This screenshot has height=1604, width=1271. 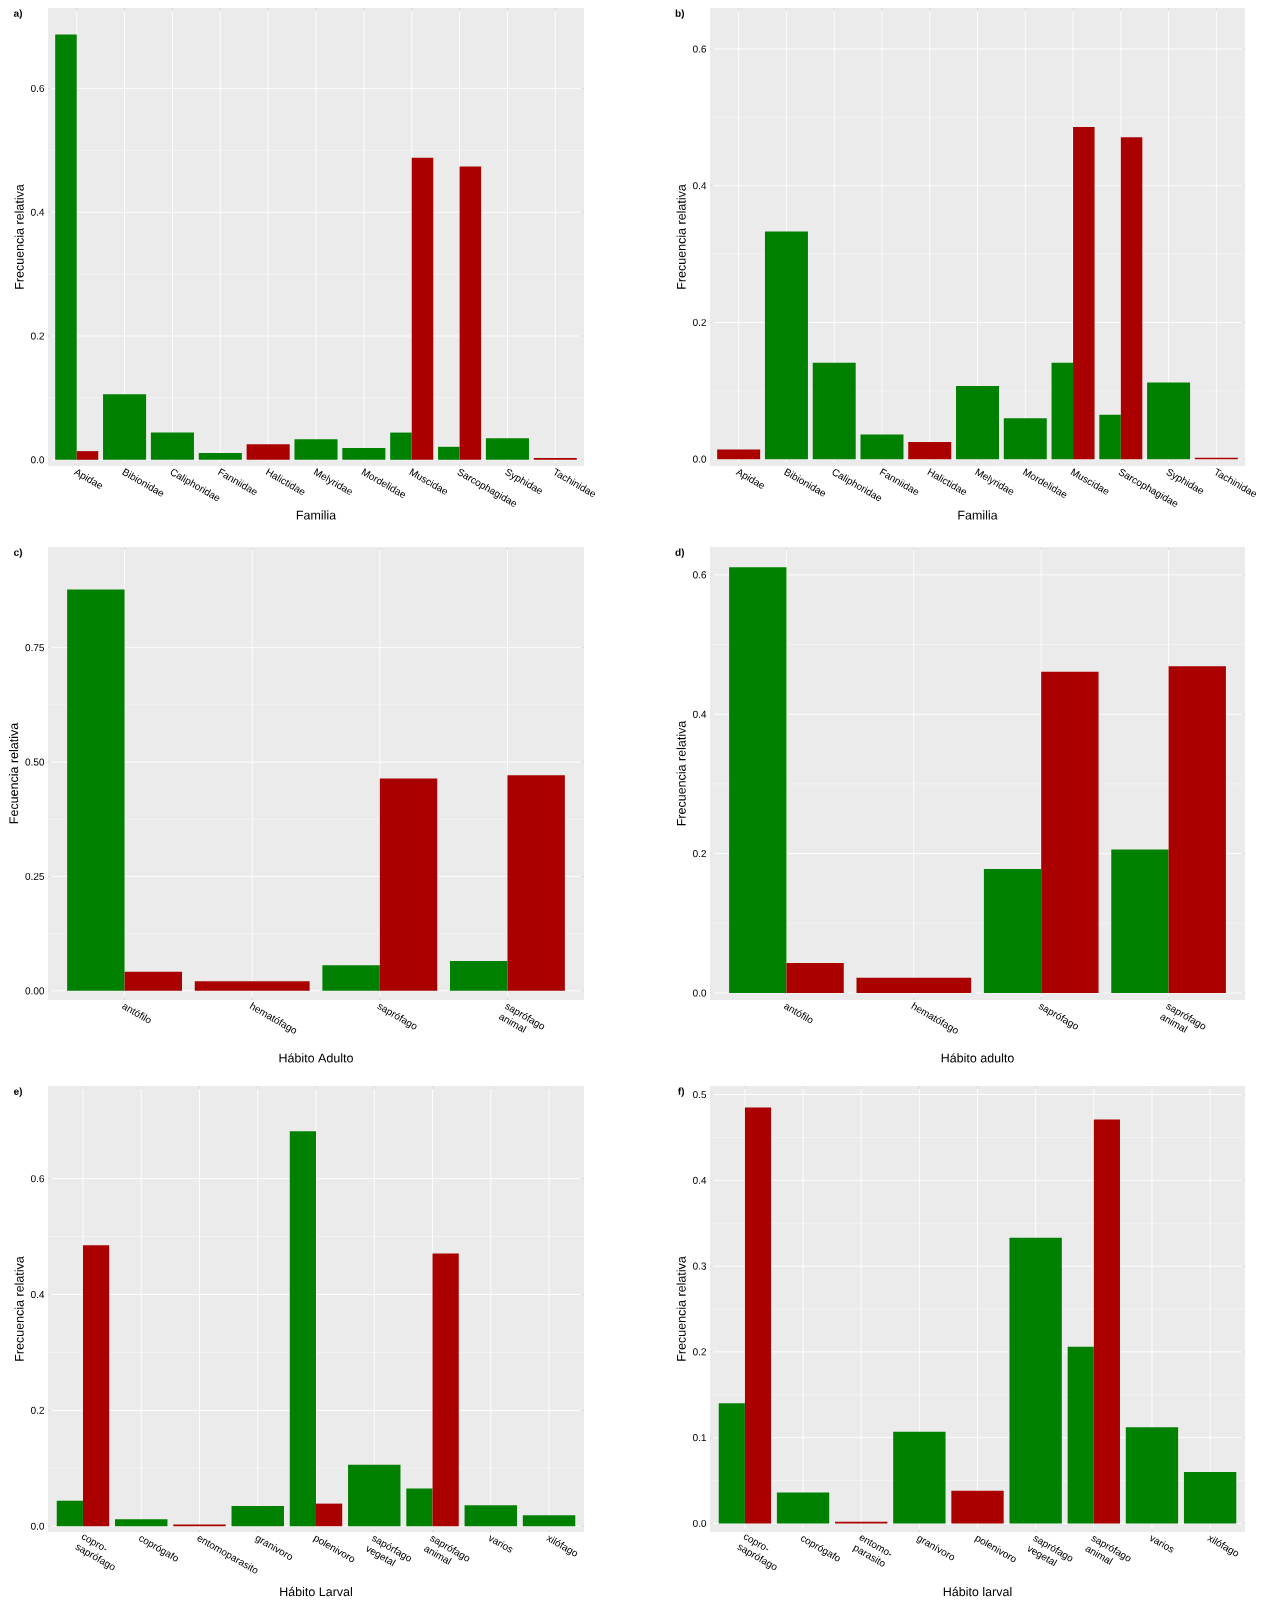 What do you see at coordinates (13, 773) in the screenshot?
I see `y-axis-title: Fecuencia relativa` at bounding box center [13, 773].